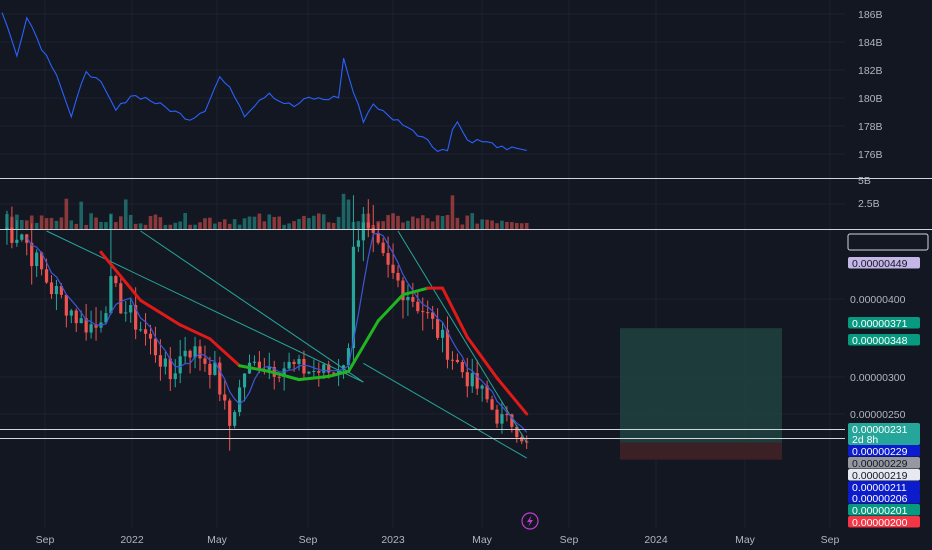 Image resolution: width=932 pixels, height=550 pixels. Describe the element at coordinates (870, 127) in the screenshot. I see `supply-tick-label: 178B` at that location.